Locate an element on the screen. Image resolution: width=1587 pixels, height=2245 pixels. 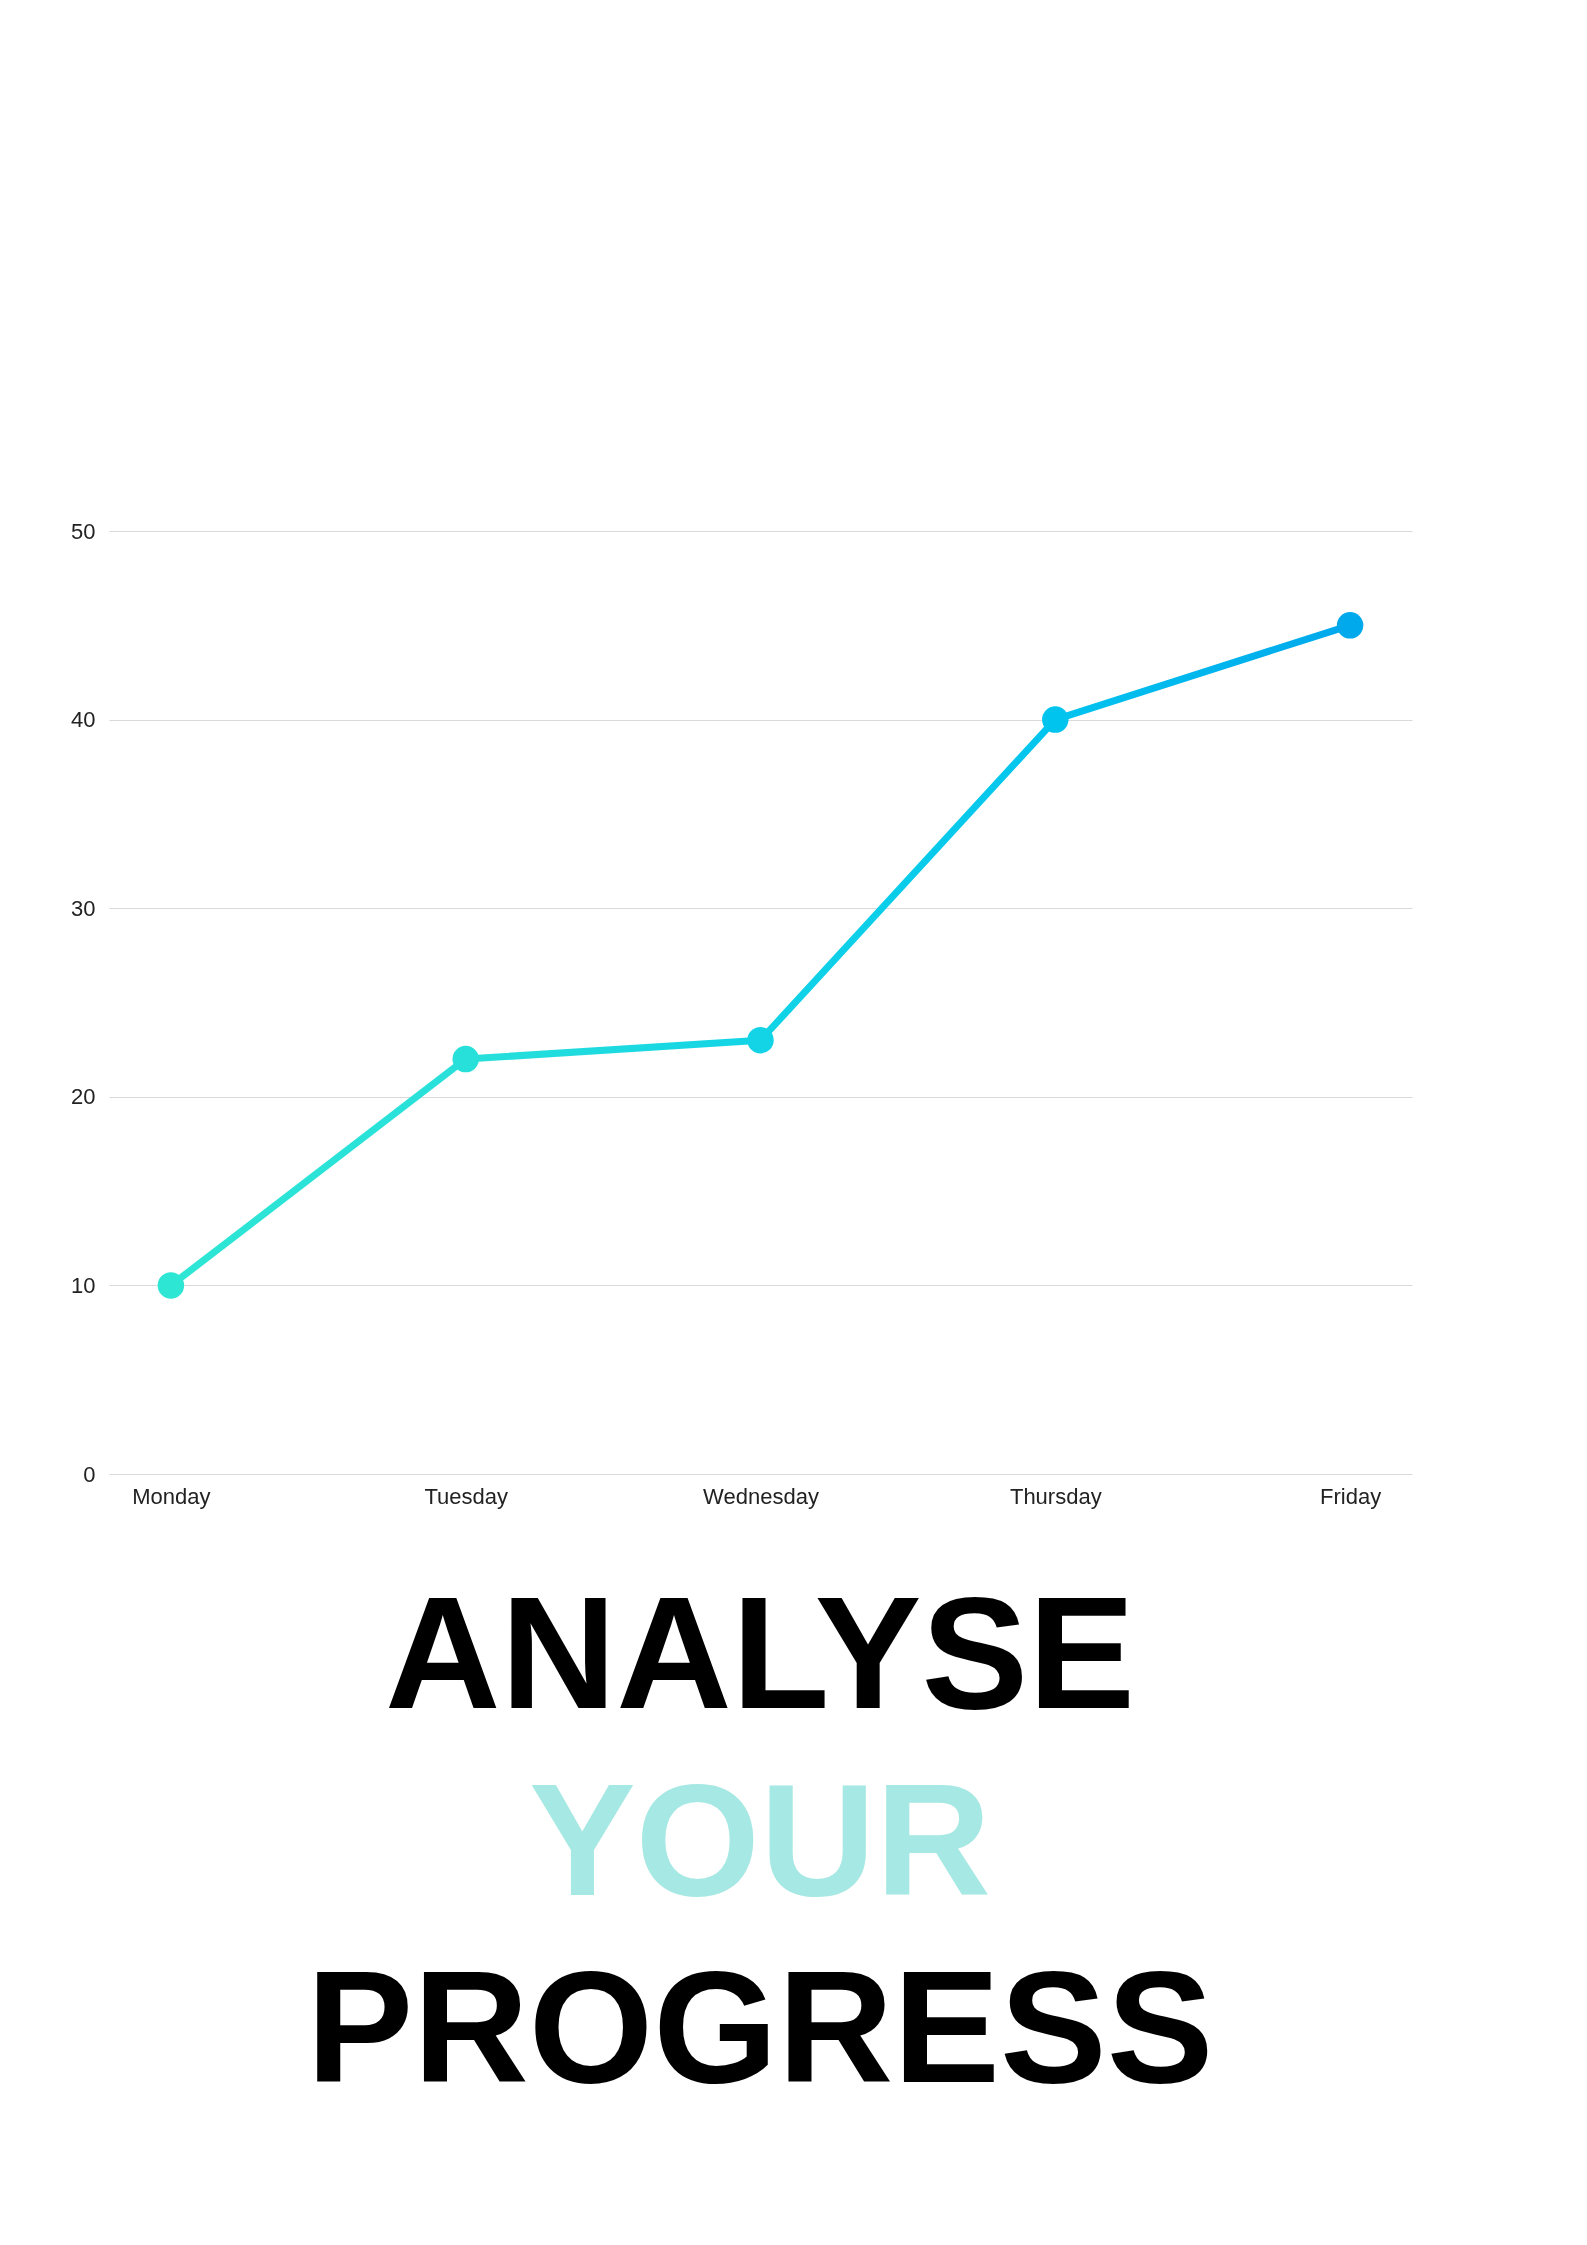
text: ANALYSE YOUR PROGRESS is located at coordinates (760, 1839).